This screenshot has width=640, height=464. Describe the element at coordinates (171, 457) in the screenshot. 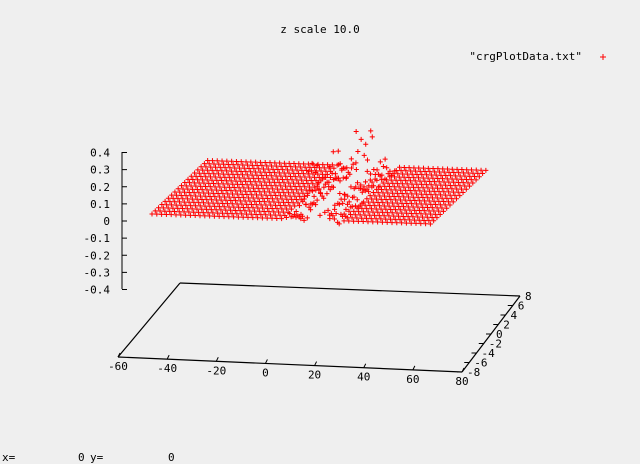

I see `y-status-value: 0` at that location.